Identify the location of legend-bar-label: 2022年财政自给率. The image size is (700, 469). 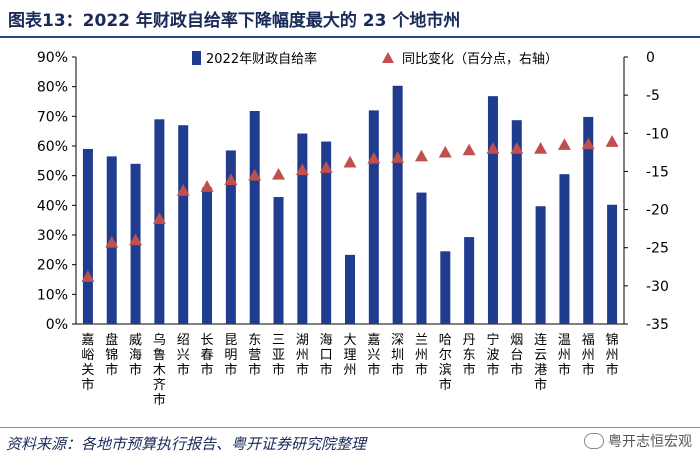
(261, 59).